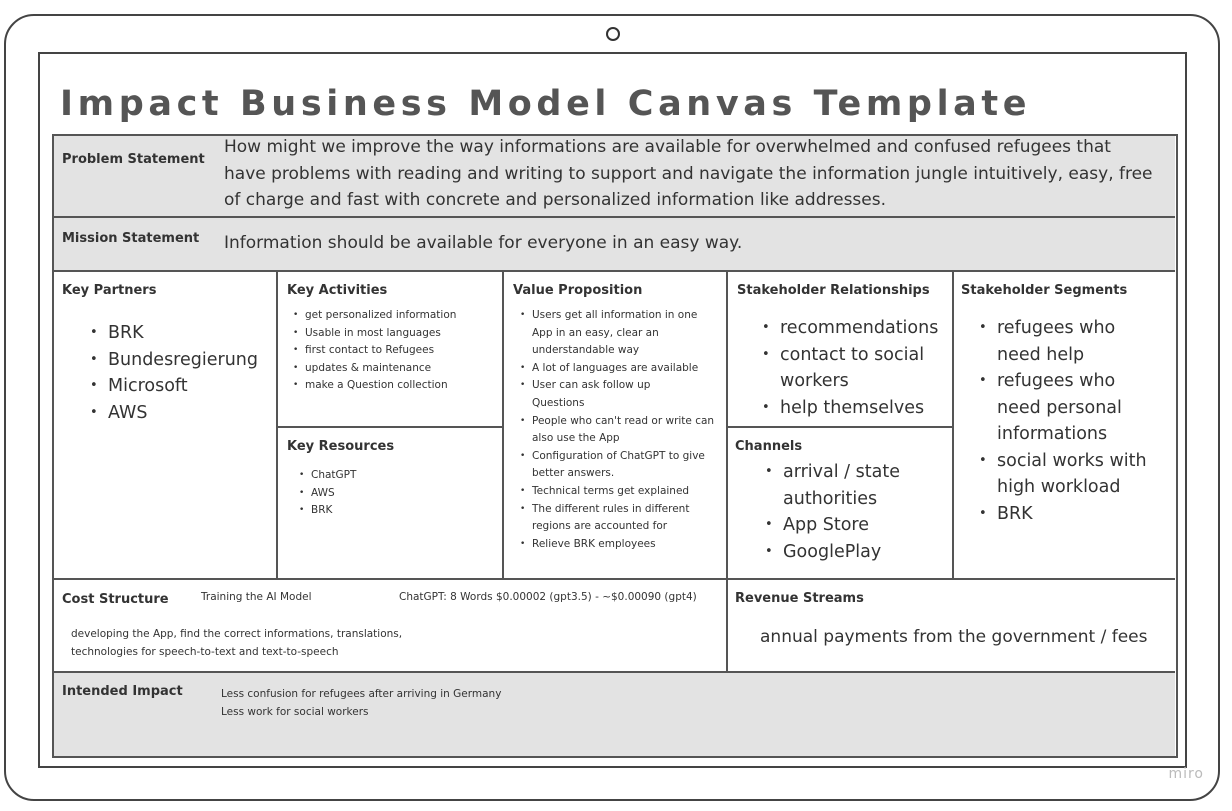  Describe the element at coordinates (115, 599) in the screenshot. I see `cost-structure-label: Cost Structure` at that location.